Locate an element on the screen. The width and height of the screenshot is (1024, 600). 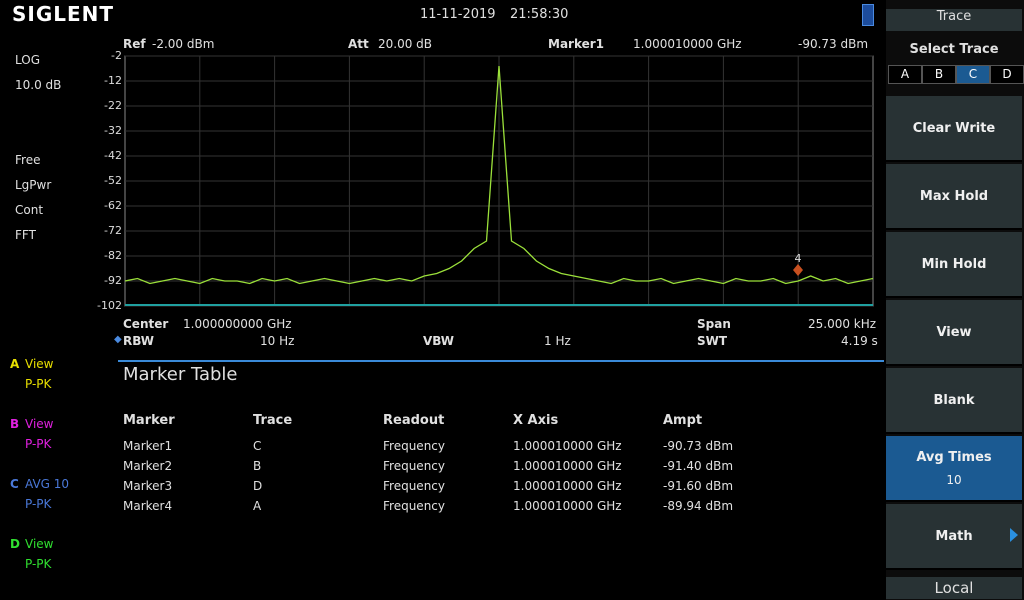
y-tick-label: -2 is located at coordinates (116, 55).